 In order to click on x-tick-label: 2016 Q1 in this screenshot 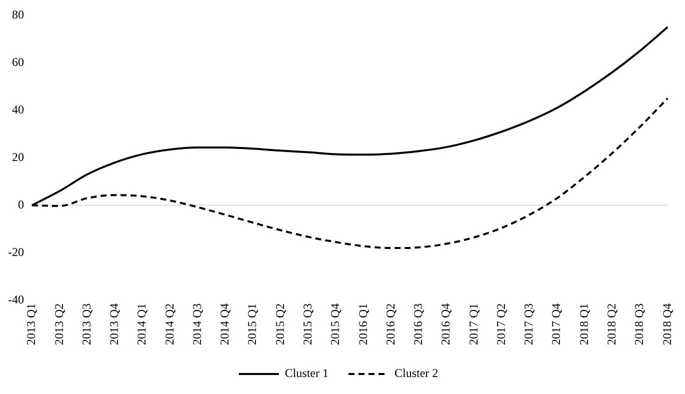, I will do `click(363, 324)`.